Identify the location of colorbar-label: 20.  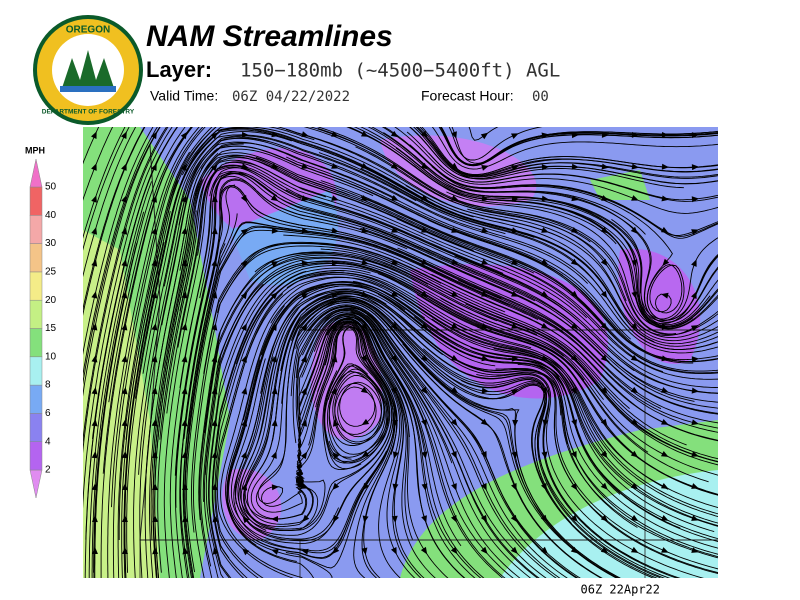
(51, 300).